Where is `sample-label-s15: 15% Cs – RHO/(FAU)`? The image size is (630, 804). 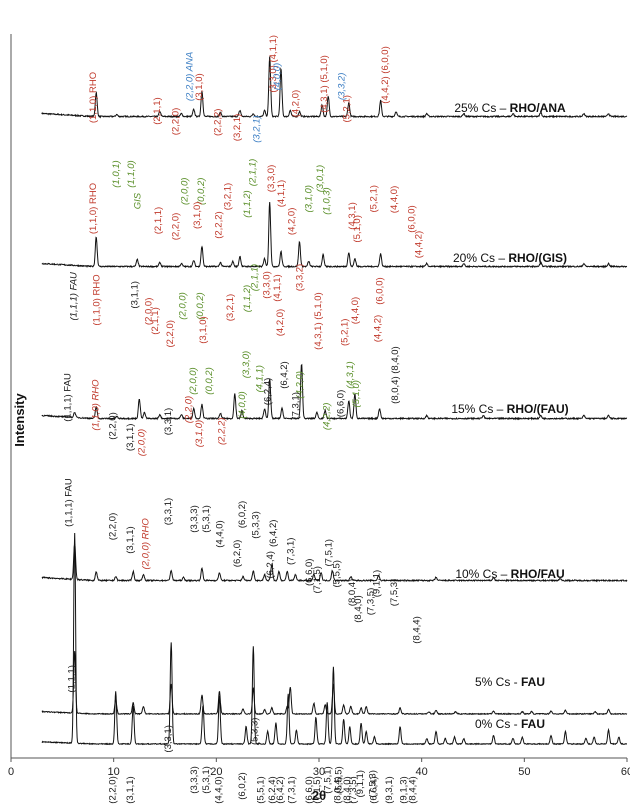
sample-label-s15: 15% Cs – RHO/(FAU) is located at coordinates (509, 409).